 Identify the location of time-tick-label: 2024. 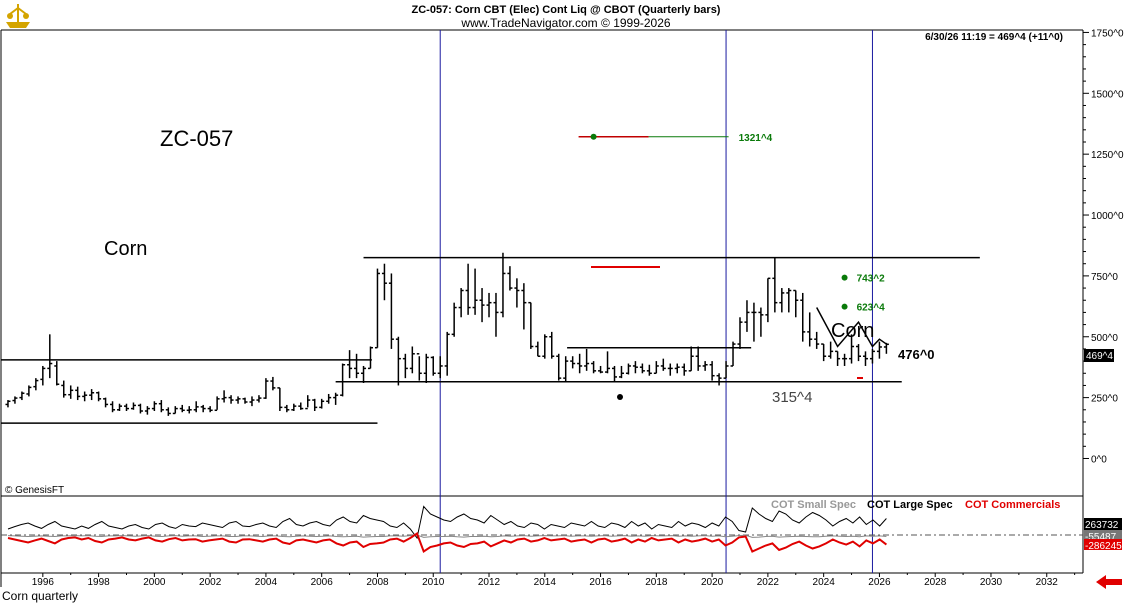
(824, 582).